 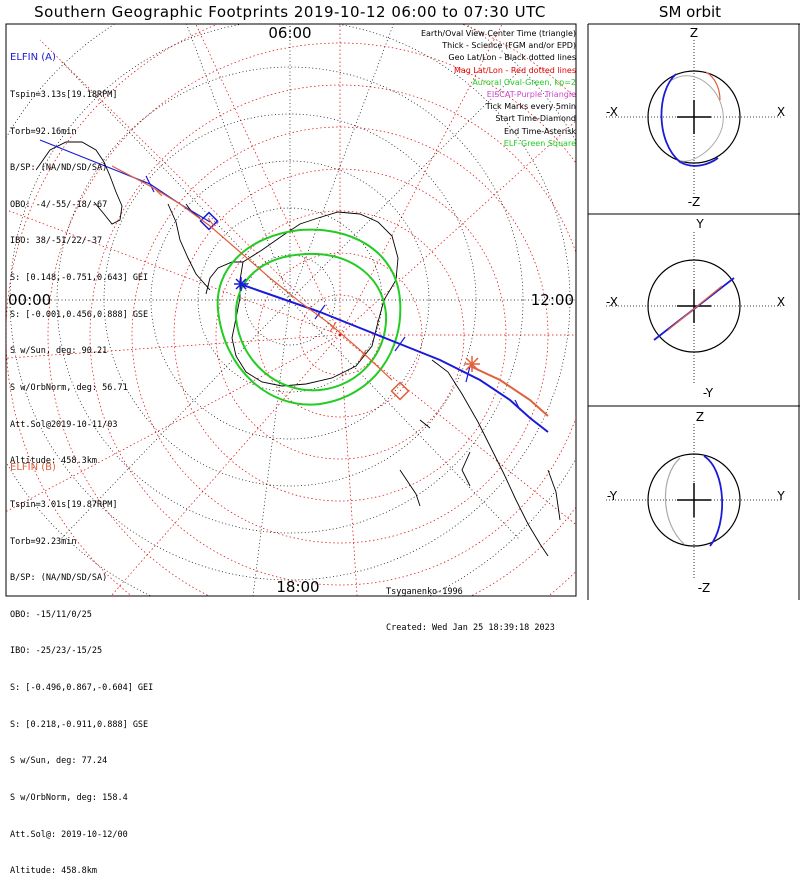 What do you see at coordinates (79, 724) in the screenshot?
I see `elfin-b-line: S: [0.218,-0.911,0.888] GSE` at bounding box center [79, 724].